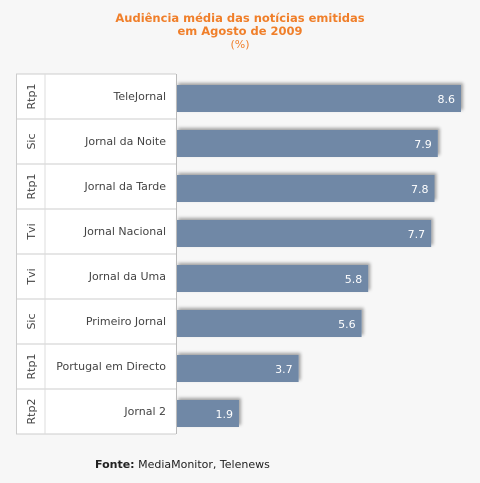 The width and height of the screenshot is (480, 483). I want to click on bar-value-label: 7.9, so click(423, 144).